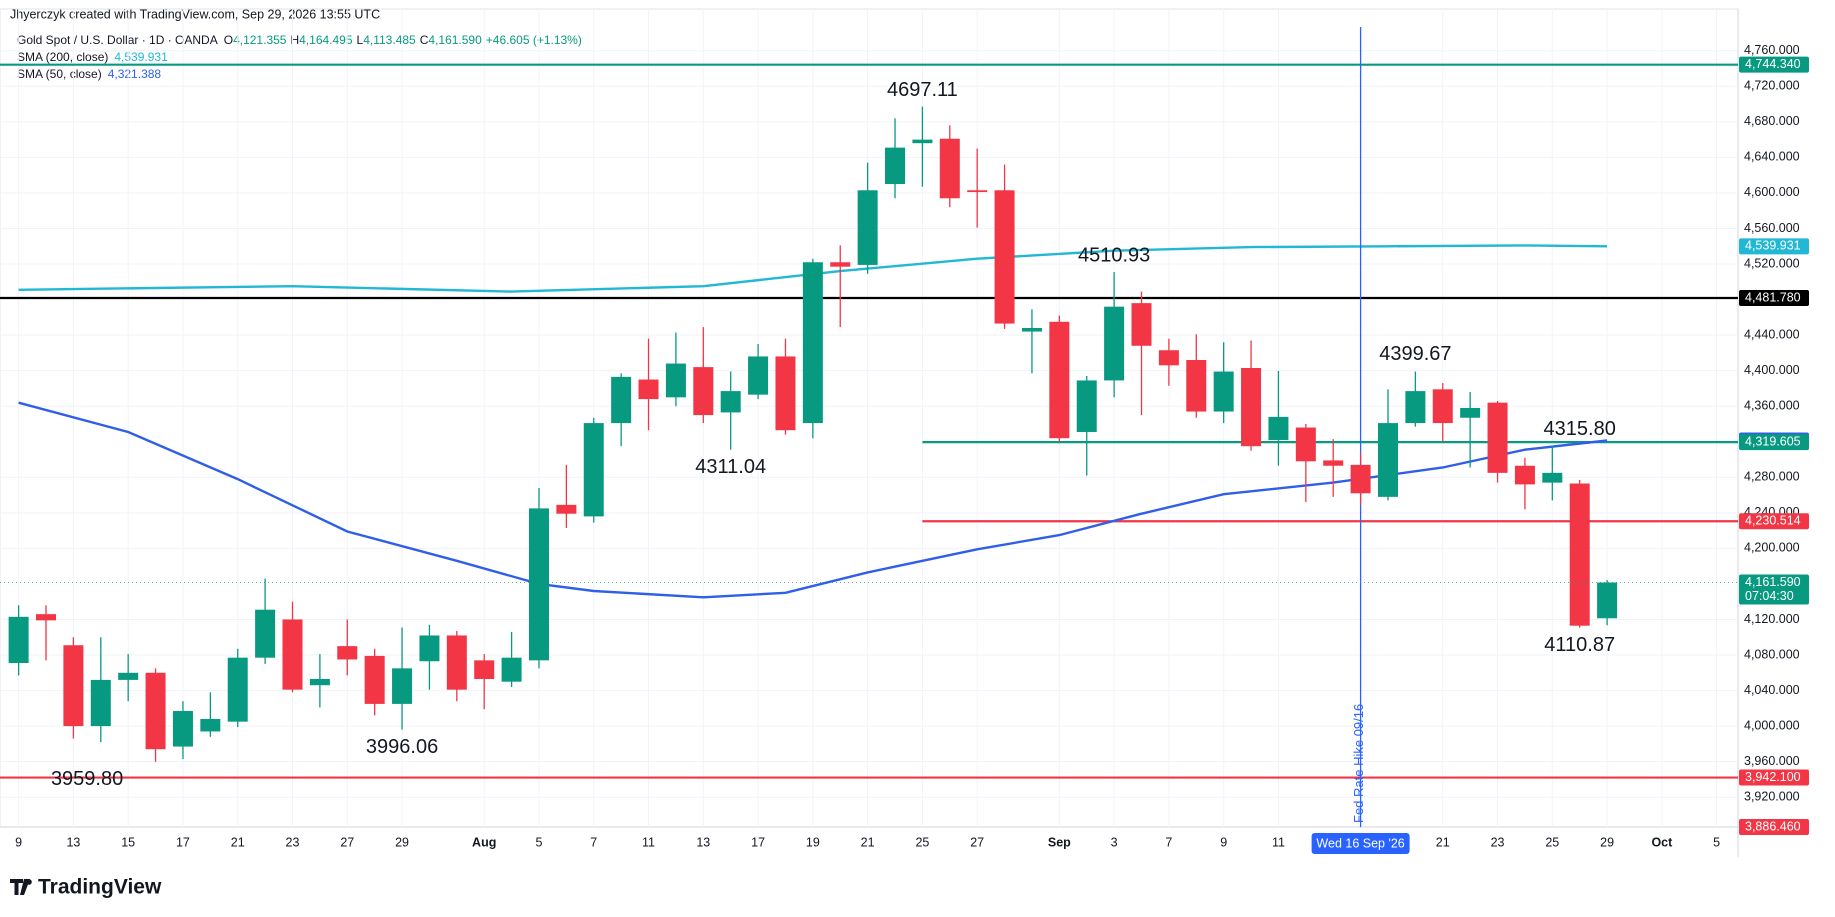  Describe the element at coordinates (1772, 477) in the screenshot. I see `y-tick-label: 4,280.000` at that location.